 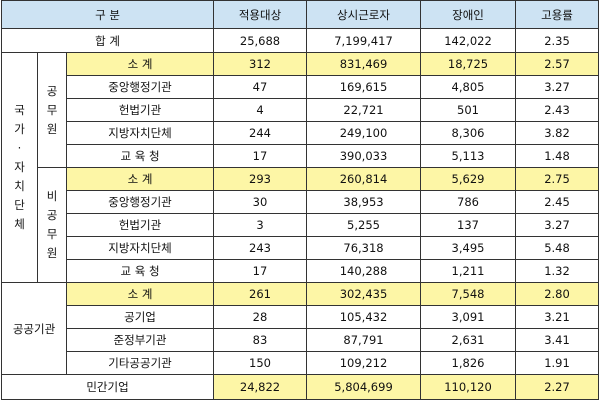 What do you see at coordinates (468, 363) in the screenshot?
I see `cell: 1,826` at bounding box center [468, 363].